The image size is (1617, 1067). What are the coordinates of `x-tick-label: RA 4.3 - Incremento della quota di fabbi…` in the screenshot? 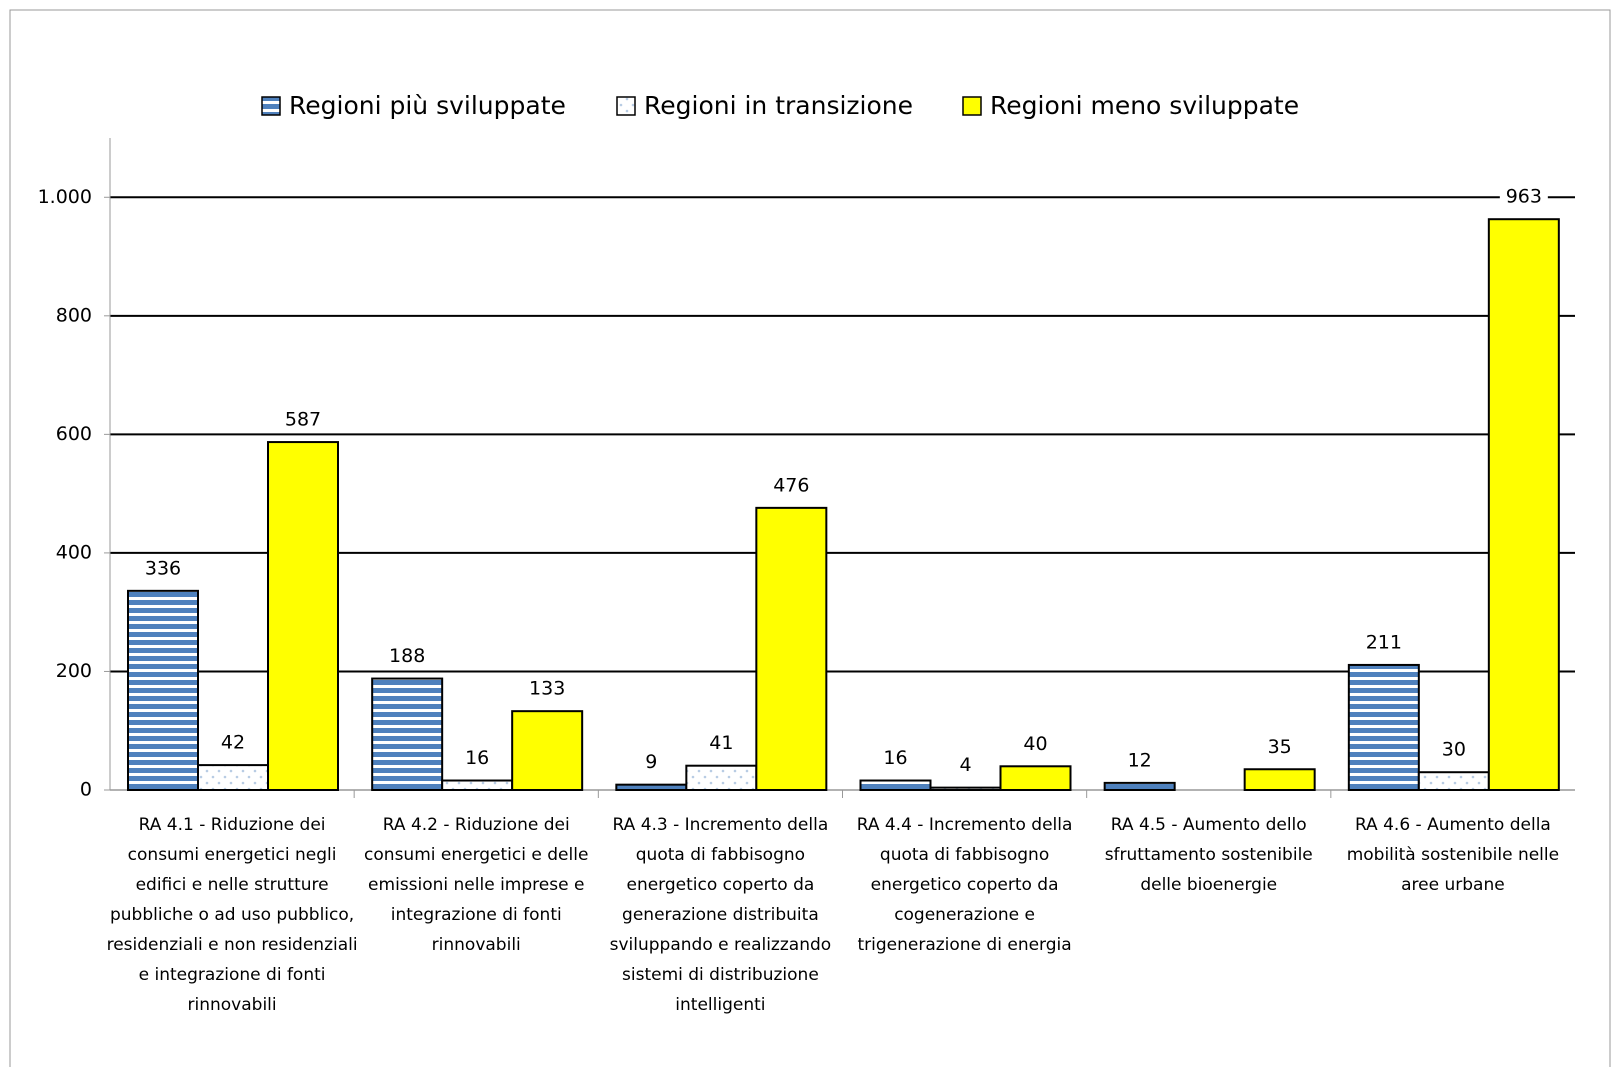 It's located at (720, 915).